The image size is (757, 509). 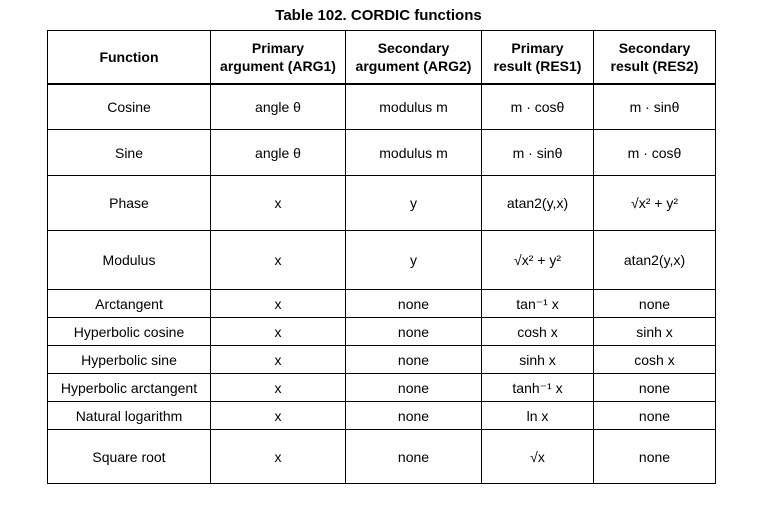 What do you see at coordinates (129, 57) in the screenshot?
I see `header-function: Function` at bounding box center [129, 57].